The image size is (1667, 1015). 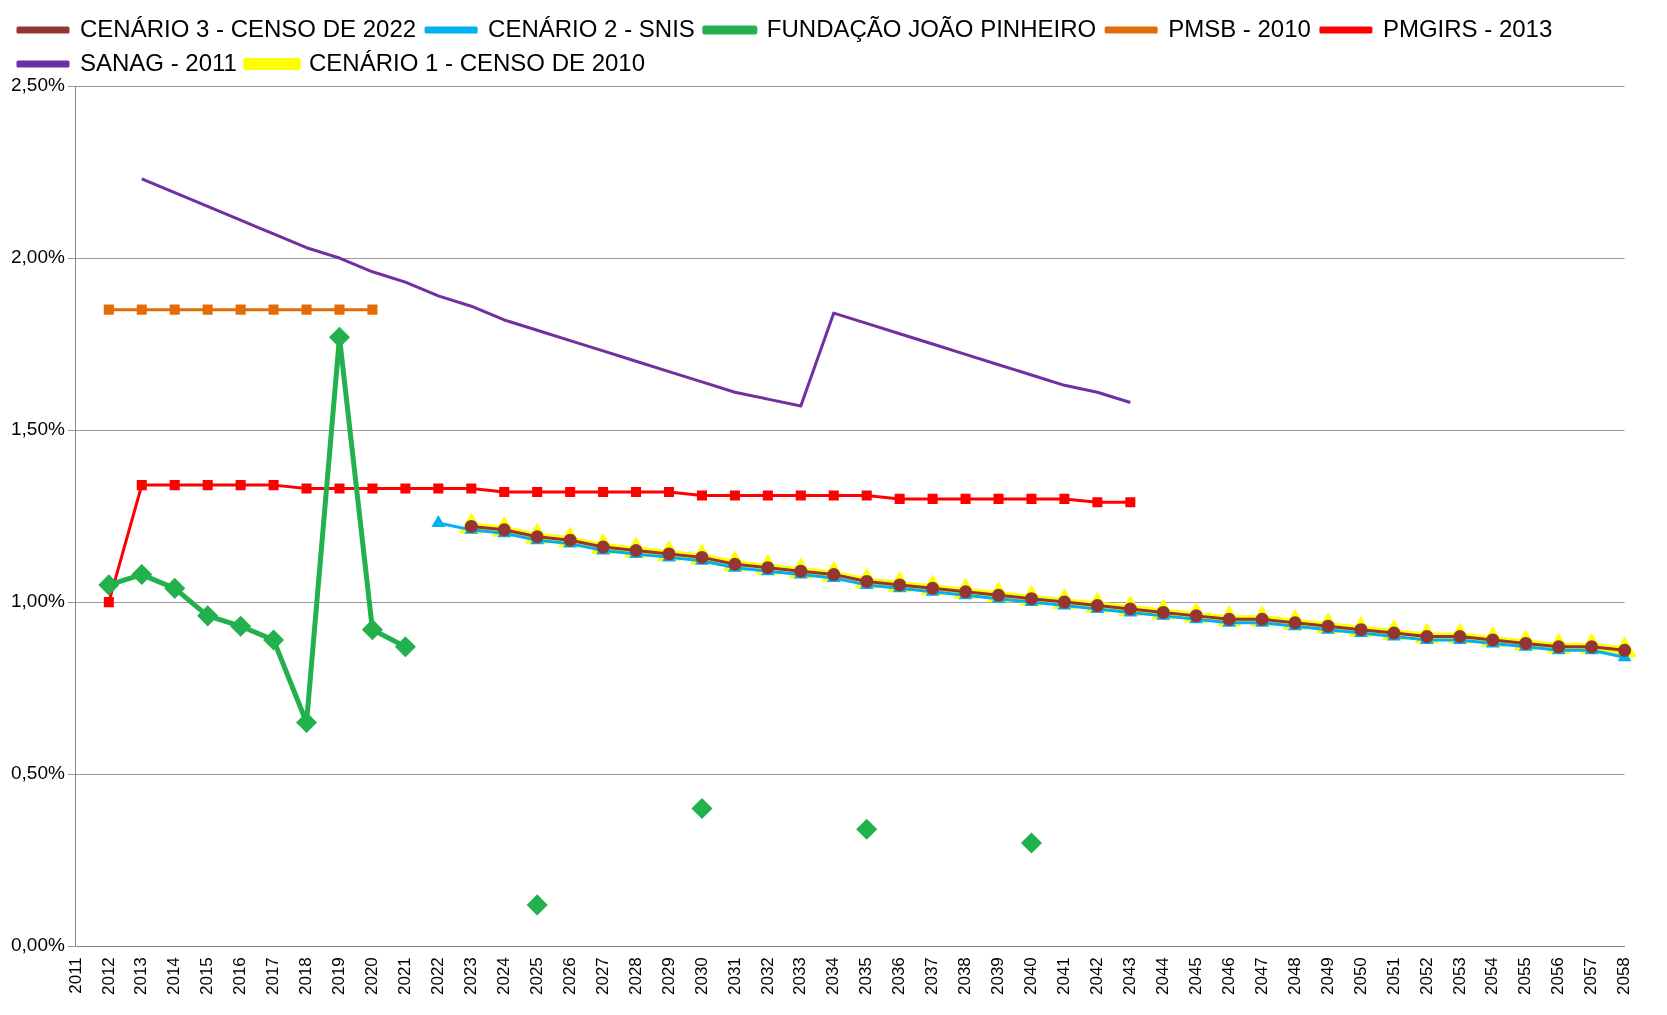 I want to click on x-tick-label: 2058, so click(x=1624, y=976).